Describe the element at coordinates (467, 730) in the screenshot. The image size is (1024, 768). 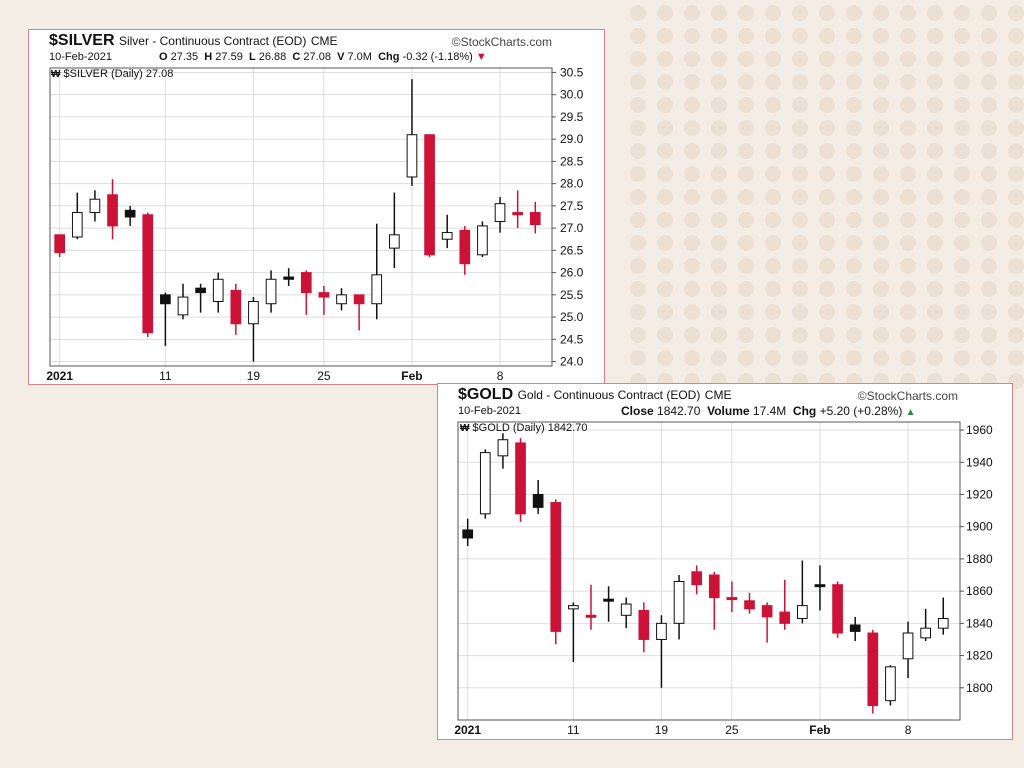
I see `x-tick-label: 2021` at that location.